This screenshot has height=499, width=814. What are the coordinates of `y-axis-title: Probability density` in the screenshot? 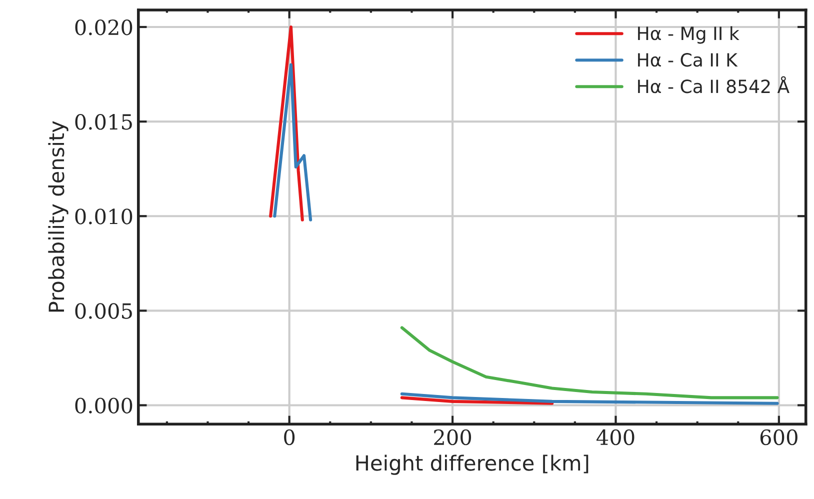 It's located at (58, 216).